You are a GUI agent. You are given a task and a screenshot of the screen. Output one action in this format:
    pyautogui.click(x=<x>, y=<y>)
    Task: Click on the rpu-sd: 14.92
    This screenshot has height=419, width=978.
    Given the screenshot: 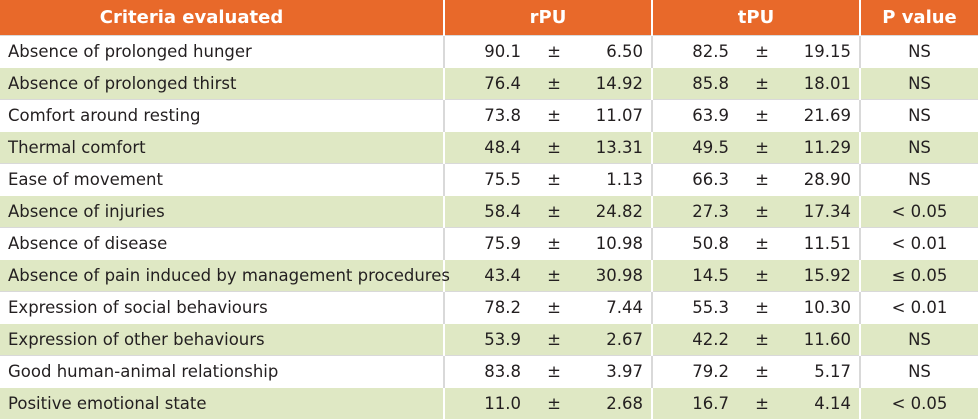 What is the action you would take?
    pyautogui.click(x=615, y=83)
    